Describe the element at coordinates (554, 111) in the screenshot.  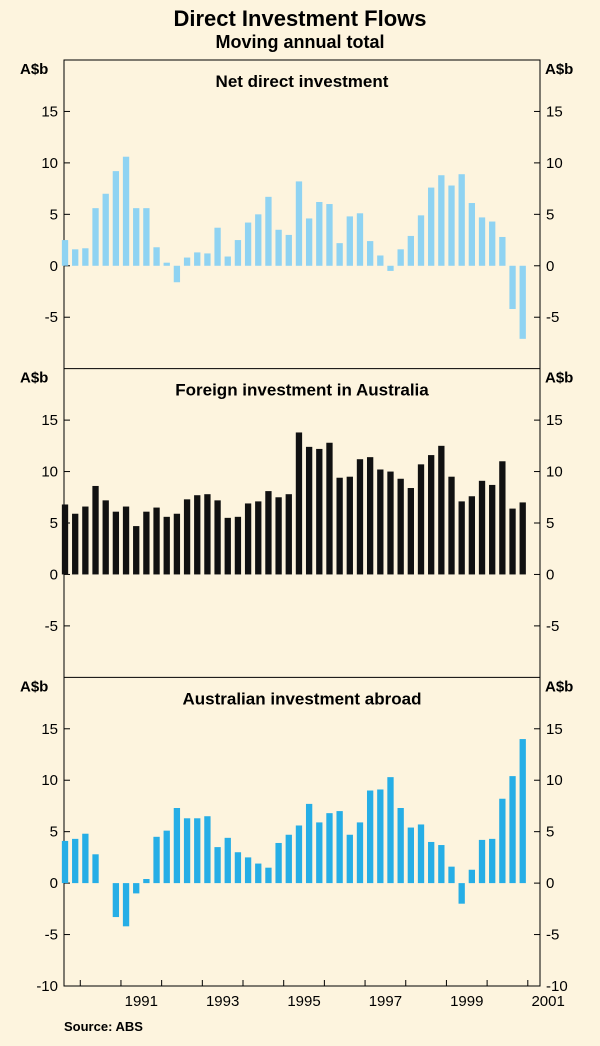
I see `y-tick-label-right: 15` at that location.